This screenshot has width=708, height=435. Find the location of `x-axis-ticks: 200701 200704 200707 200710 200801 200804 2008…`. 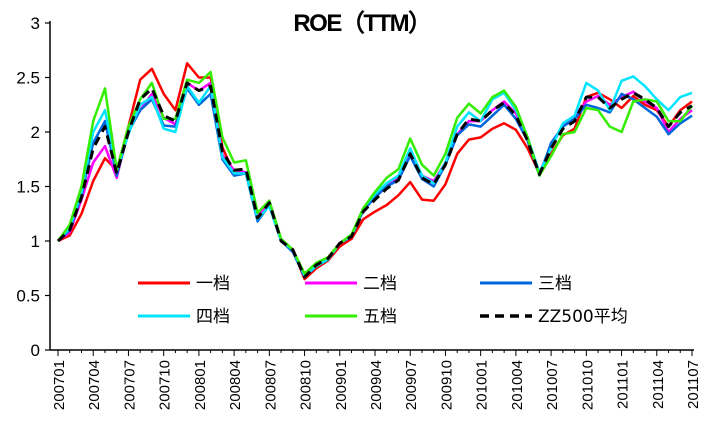

x-axis-ticks: 200701 200704 200707 200710 200801 200804 2008… is located at coordinates (376, 380).